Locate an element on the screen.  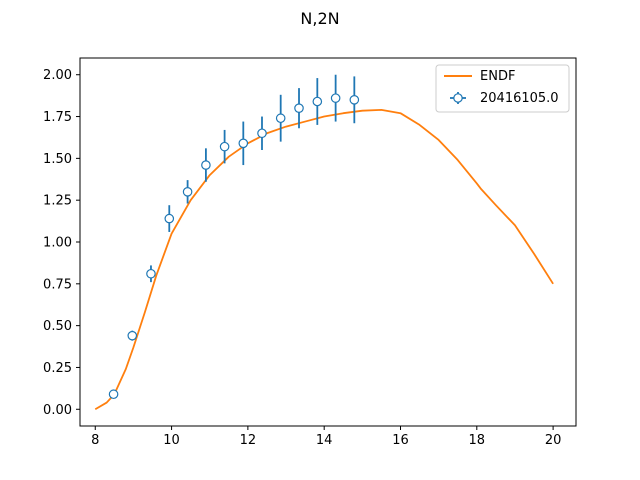
legend-exp-marker is located at coordinates (458, 98).